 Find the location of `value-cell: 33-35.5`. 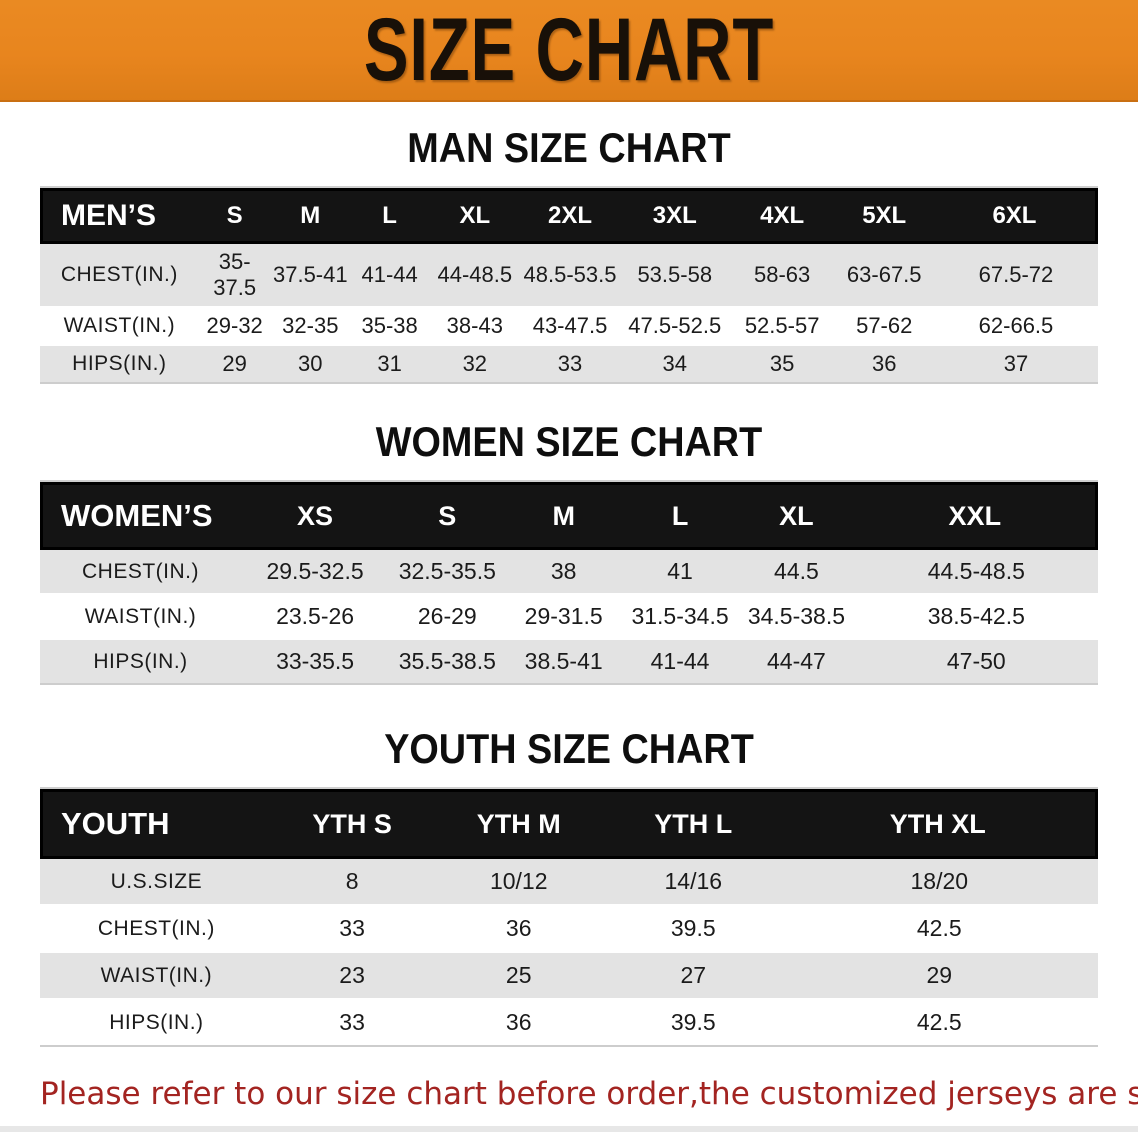

value-cell: 33-35.5 is located at coordinates (315, 662).